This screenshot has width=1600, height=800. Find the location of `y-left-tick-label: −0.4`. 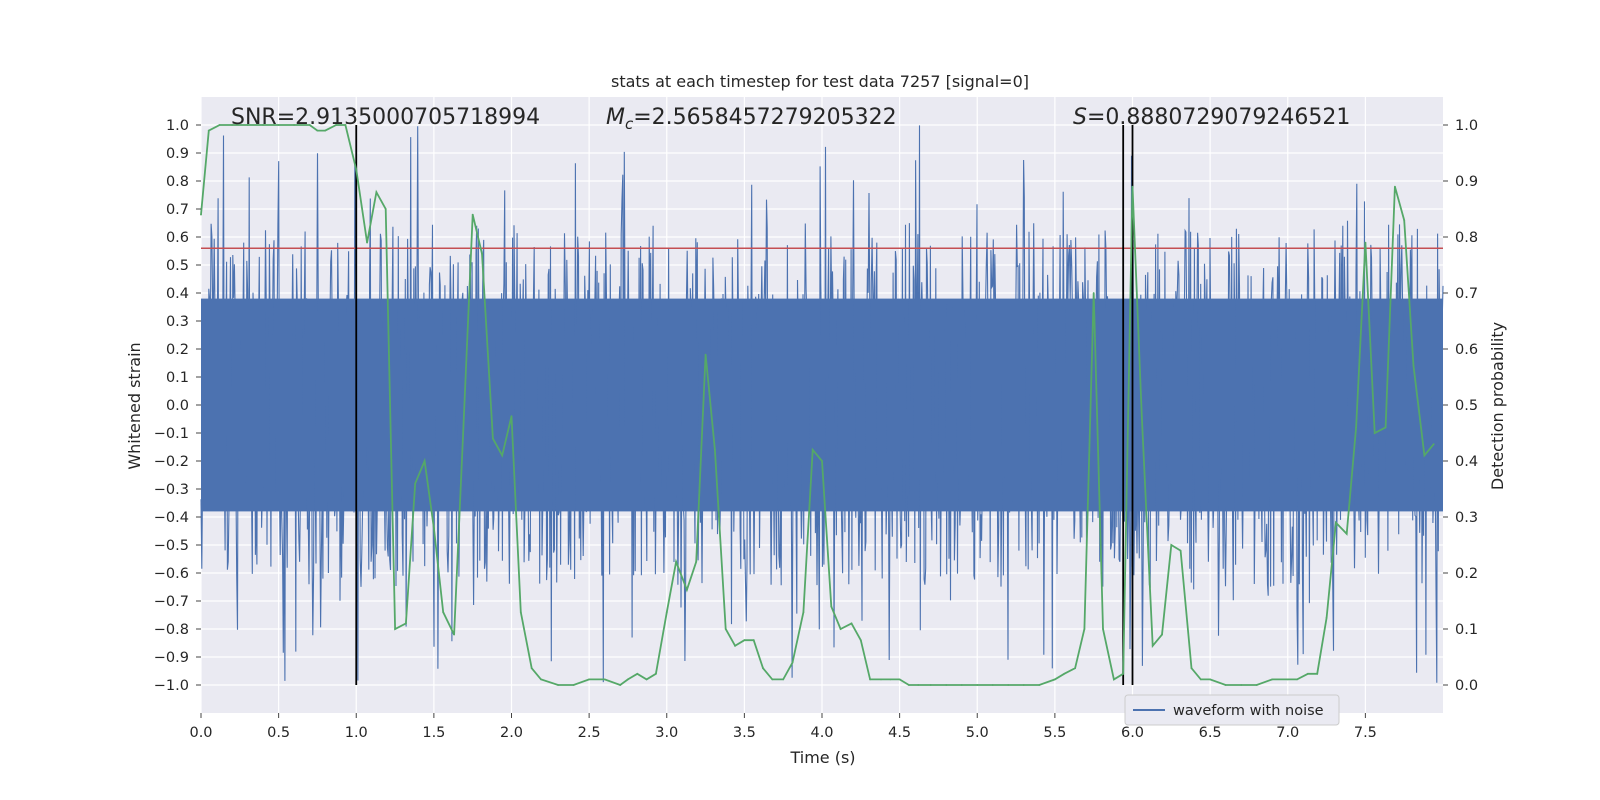

y-left-tick-label: −0.4 is located at coordinates (171, 518).